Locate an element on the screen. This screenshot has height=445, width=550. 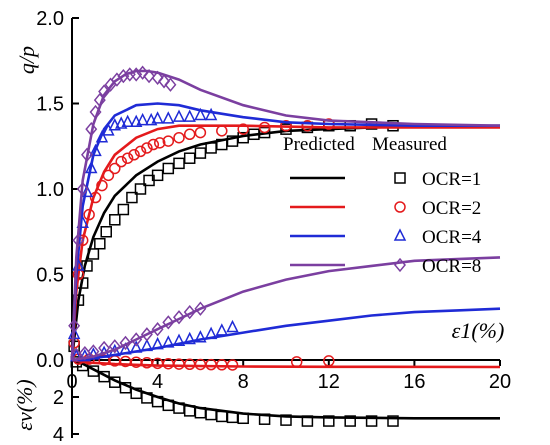
x-axis-label: ε1(%) is located at coordinates (478, 330).